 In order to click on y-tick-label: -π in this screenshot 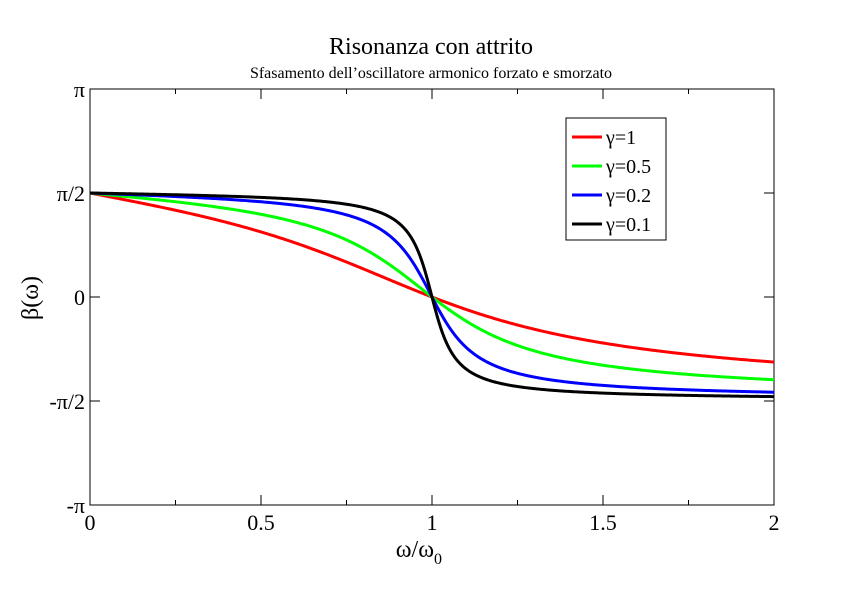, I will do `click(76, 505)`.